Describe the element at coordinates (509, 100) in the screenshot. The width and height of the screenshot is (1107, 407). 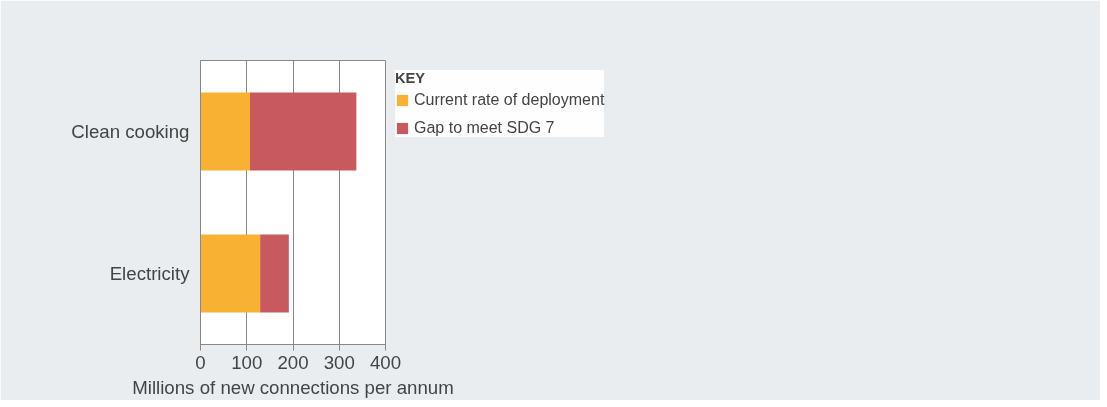
I see `legend-label: Current rate of deployment` at that location.